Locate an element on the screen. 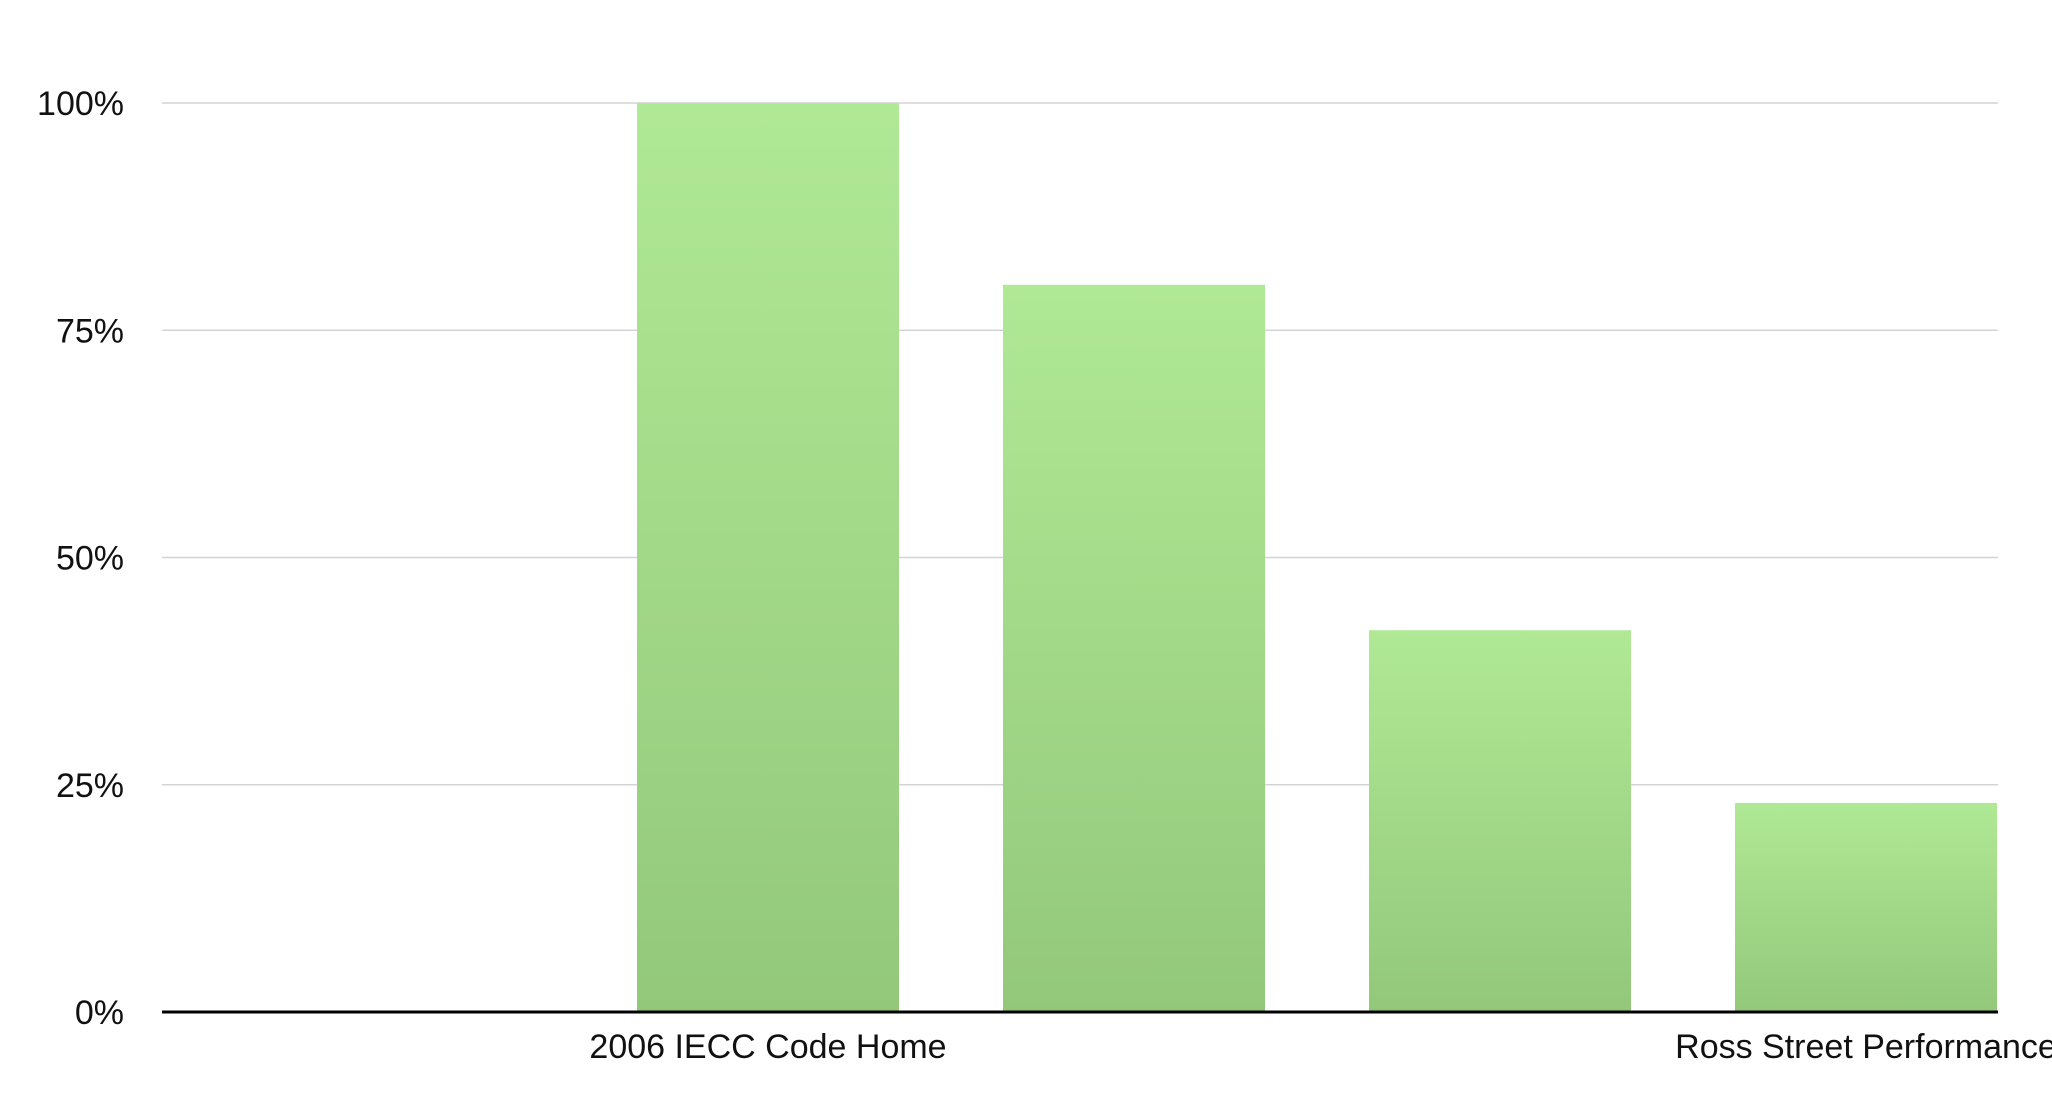 The width and height of the screenshot is (2052, 1119). x-category-label: Ross Street Performance is located at coordinates (1863, 1047).